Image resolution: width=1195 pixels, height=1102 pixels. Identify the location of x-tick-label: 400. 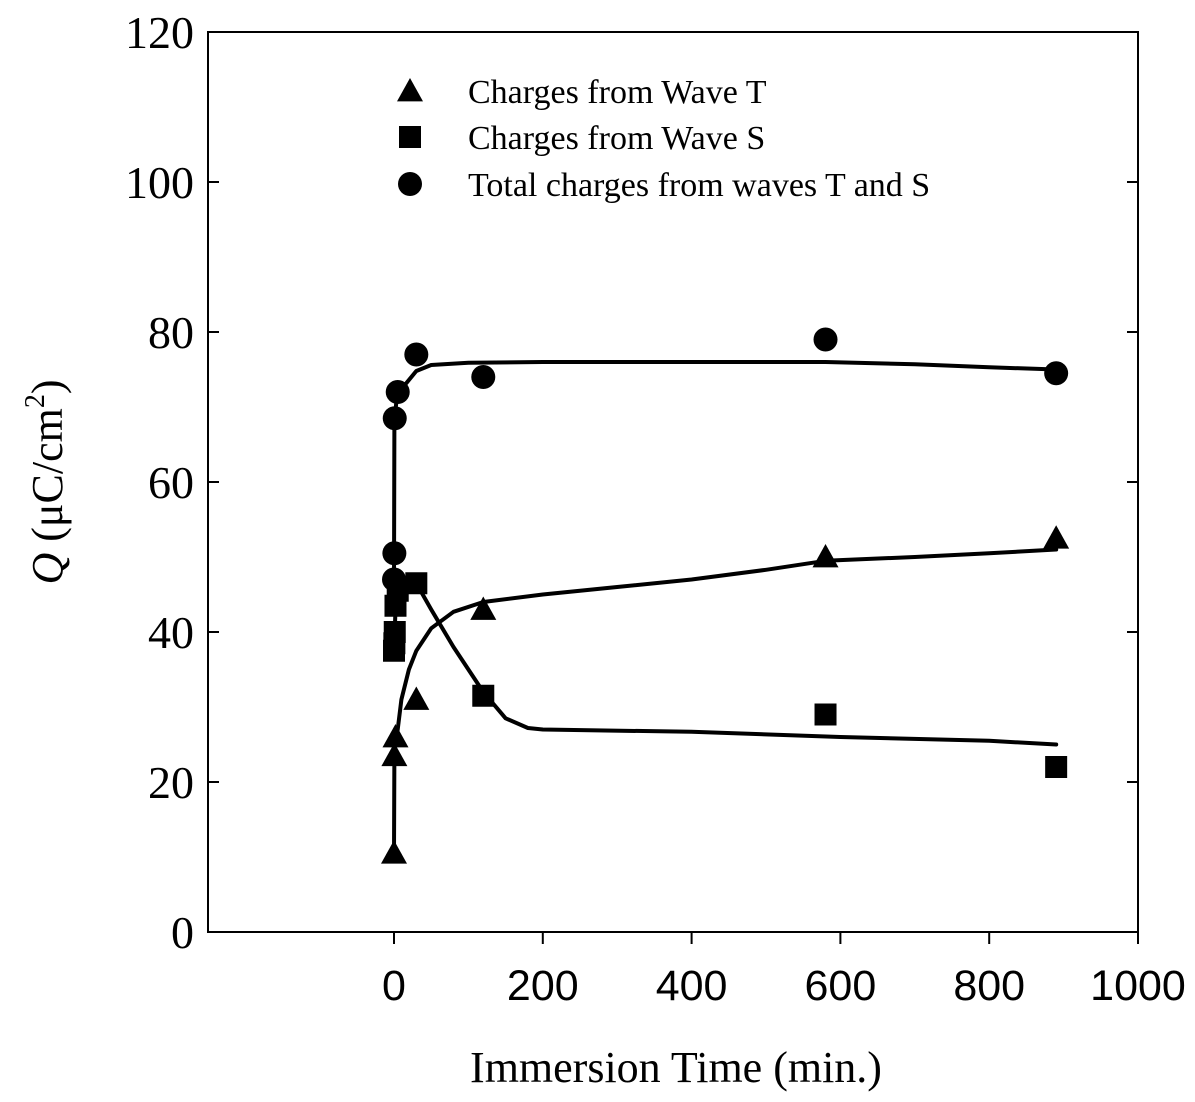
(692, 986).